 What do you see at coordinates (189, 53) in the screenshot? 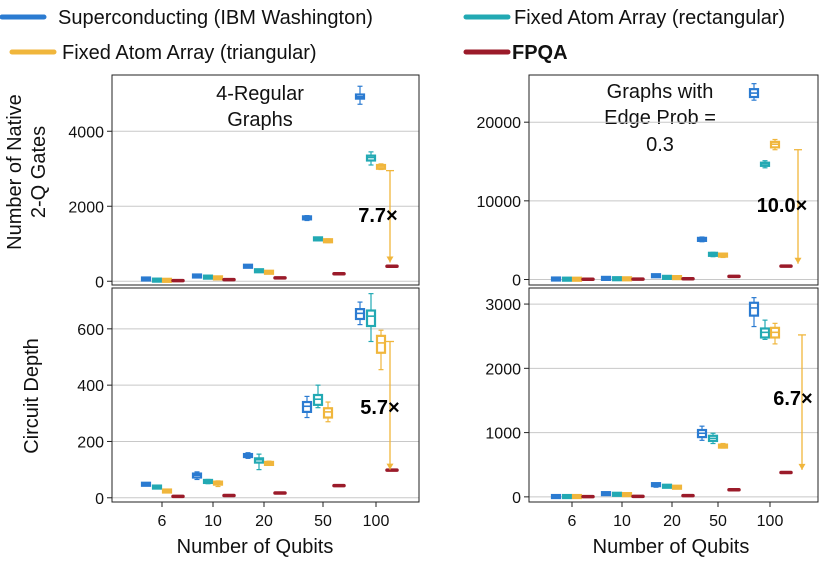
I see `legend-label-triangular: Fixed Atom Array (triangular)` at bounding box center [189, 53].